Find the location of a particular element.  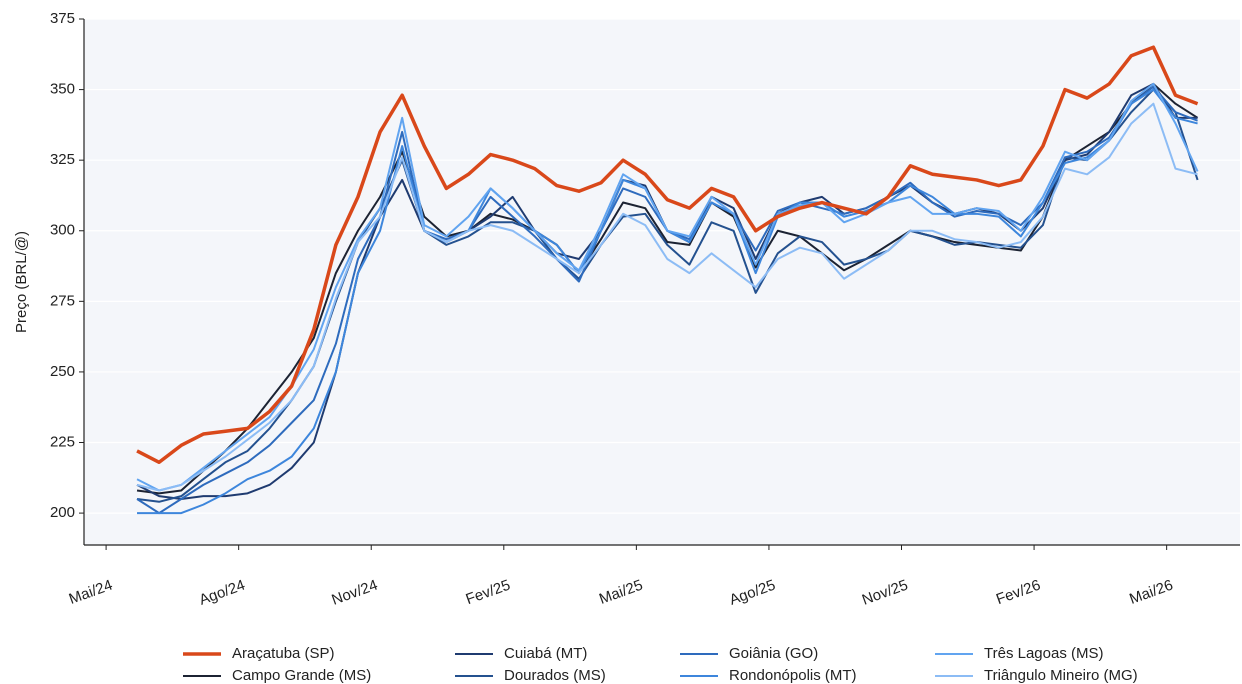

x-tick-label: Ago/25 is located at coordinates (752, 593).